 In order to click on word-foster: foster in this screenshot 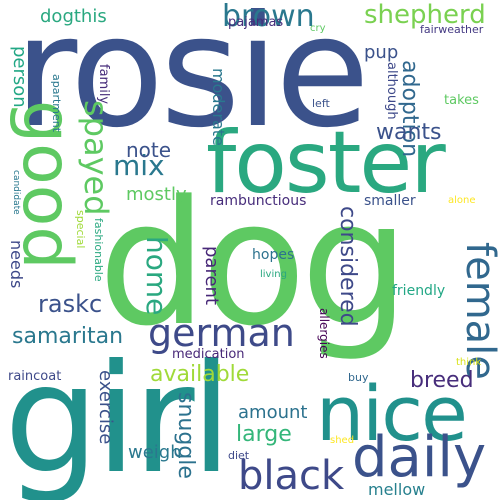, I will do `click(326, 163)`.